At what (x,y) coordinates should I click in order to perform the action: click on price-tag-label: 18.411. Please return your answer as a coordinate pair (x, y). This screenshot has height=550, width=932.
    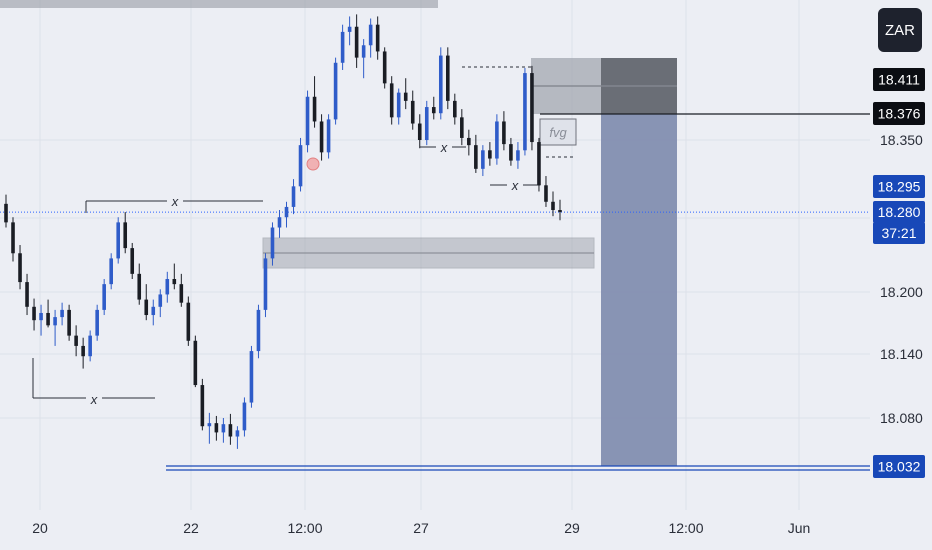
    Looking at the image, I should click on (899, 80).